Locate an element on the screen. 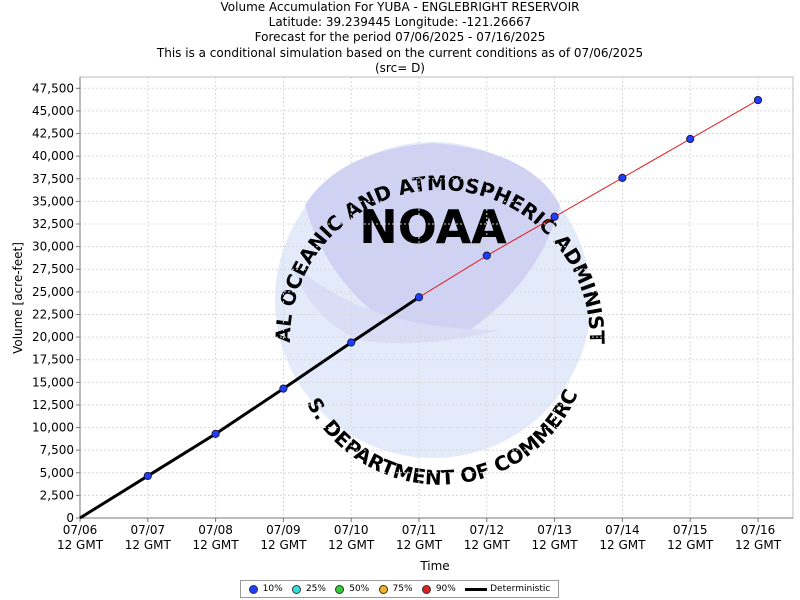 The height and width of the screenshot is (600, 800). y-tick-label: 20,000 is located at coordinates (53, 337).